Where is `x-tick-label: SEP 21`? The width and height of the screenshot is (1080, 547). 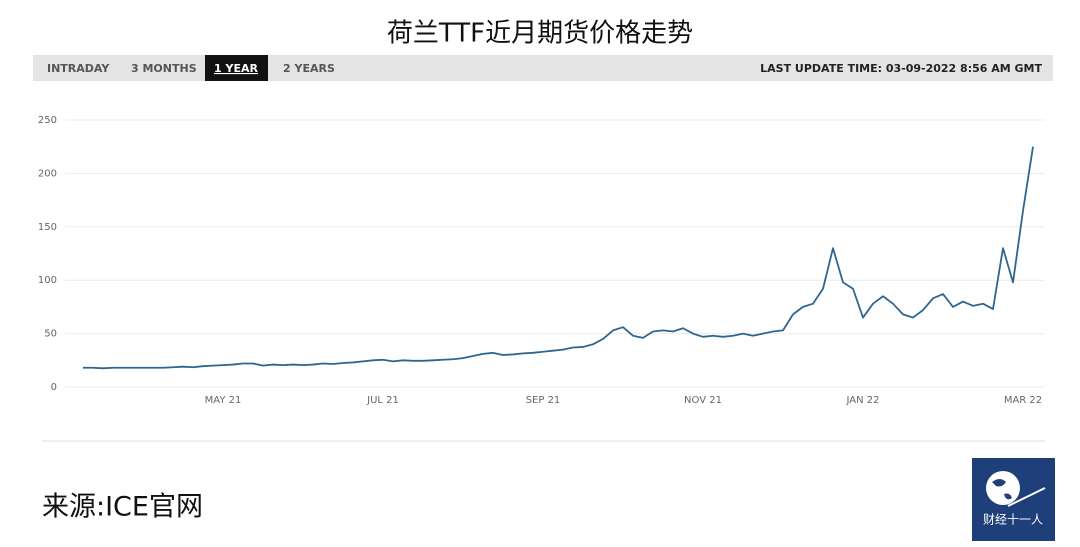
x-tick-label: SEP 21 is located at coordinates (543, 400).